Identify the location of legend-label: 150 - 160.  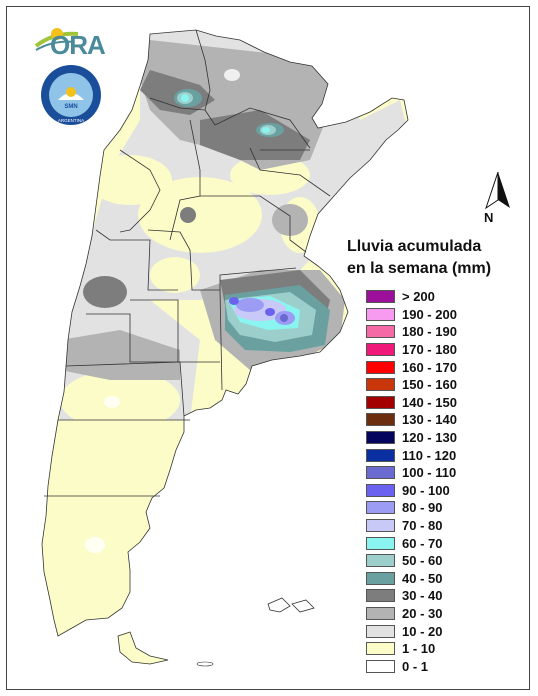
(429, 385).